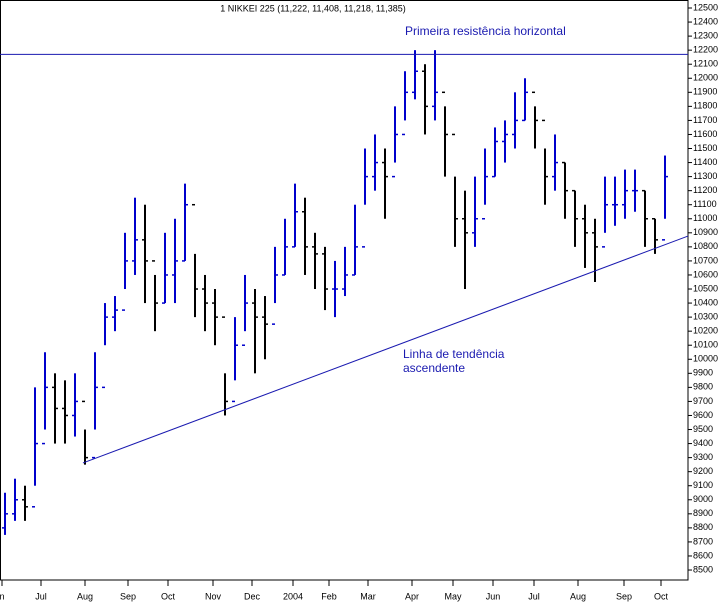 Image resolution: width=723 pixels, height=602 pixels. What do you see at coordinates (703, 499) in the screenshot?
I see `y-tick-label: 9000` at bounding box center [703, 499].